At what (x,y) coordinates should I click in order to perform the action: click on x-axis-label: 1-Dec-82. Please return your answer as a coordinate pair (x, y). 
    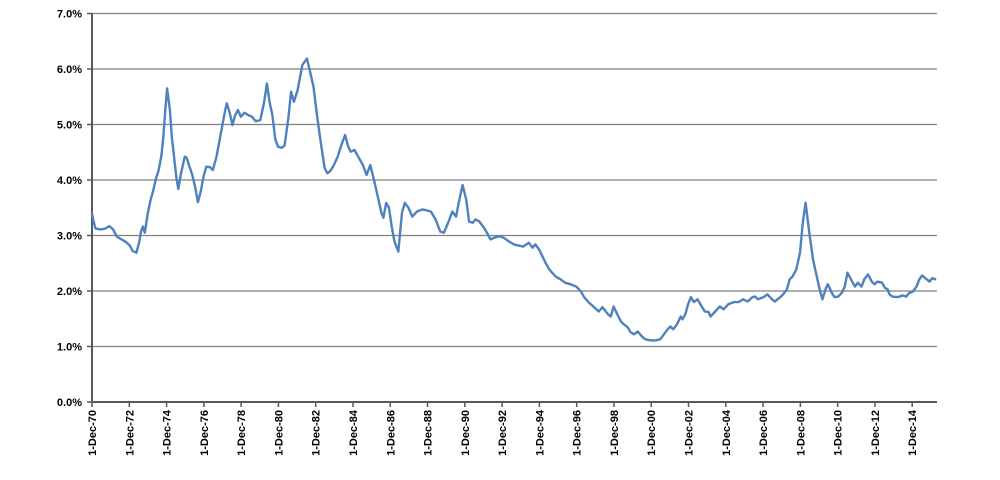
    Looking at the image, I should click on (317, 433).